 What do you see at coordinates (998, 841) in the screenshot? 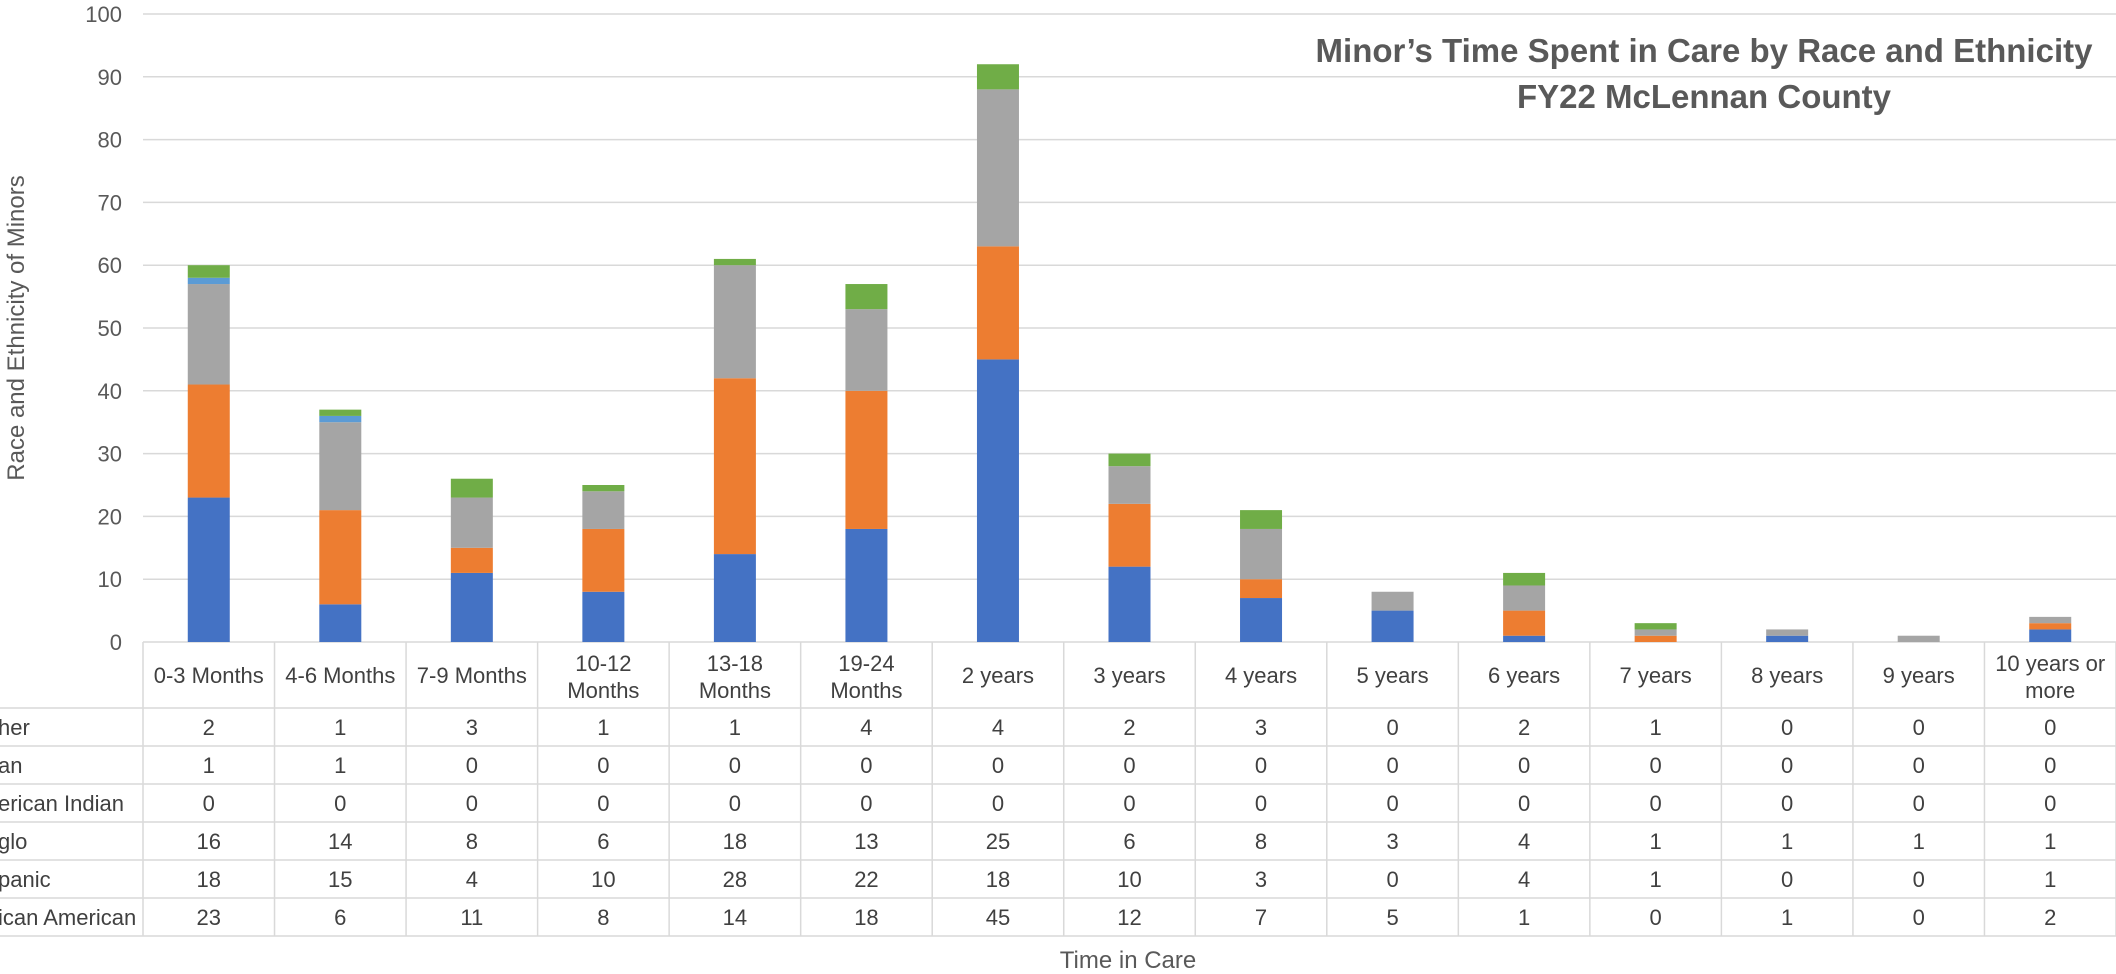
I see `table-cell-value: 25` at bounding box center [998, 841].